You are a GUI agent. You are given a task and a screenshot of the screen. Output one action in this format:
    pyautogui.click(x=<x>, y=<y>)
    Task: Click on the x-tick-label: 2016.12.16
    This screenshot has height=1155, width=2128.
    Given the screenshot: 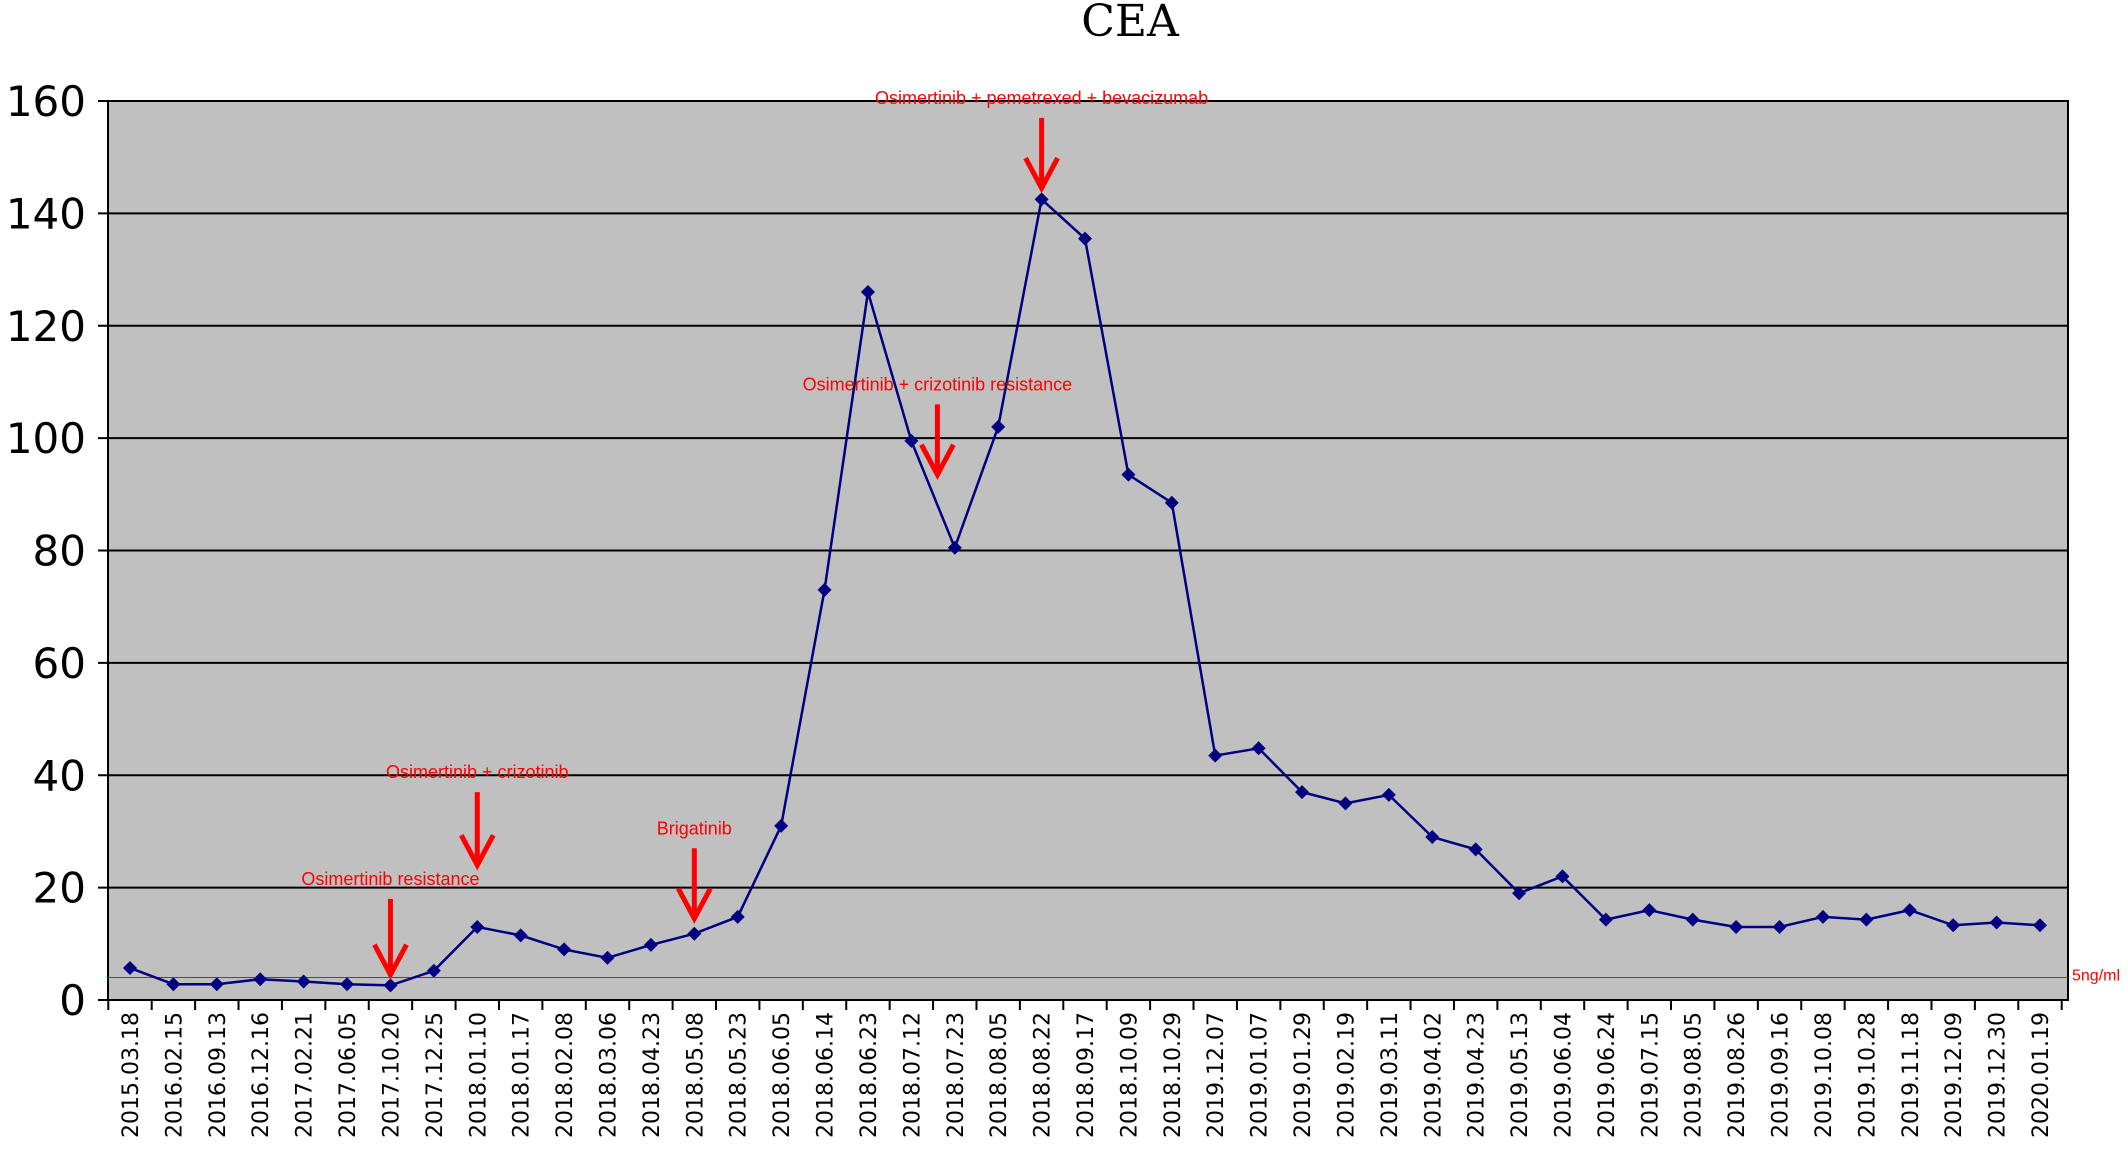 What is the action you would take?
    pyautogui.click(x=261, y=1075)
    